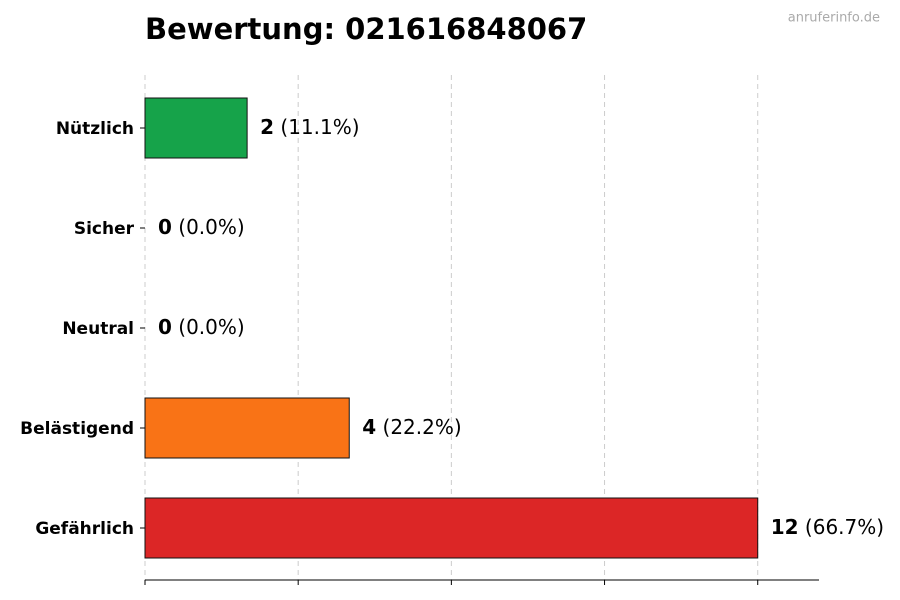  I want to click on y-tick-label: Nützlich, so click(95, 129).